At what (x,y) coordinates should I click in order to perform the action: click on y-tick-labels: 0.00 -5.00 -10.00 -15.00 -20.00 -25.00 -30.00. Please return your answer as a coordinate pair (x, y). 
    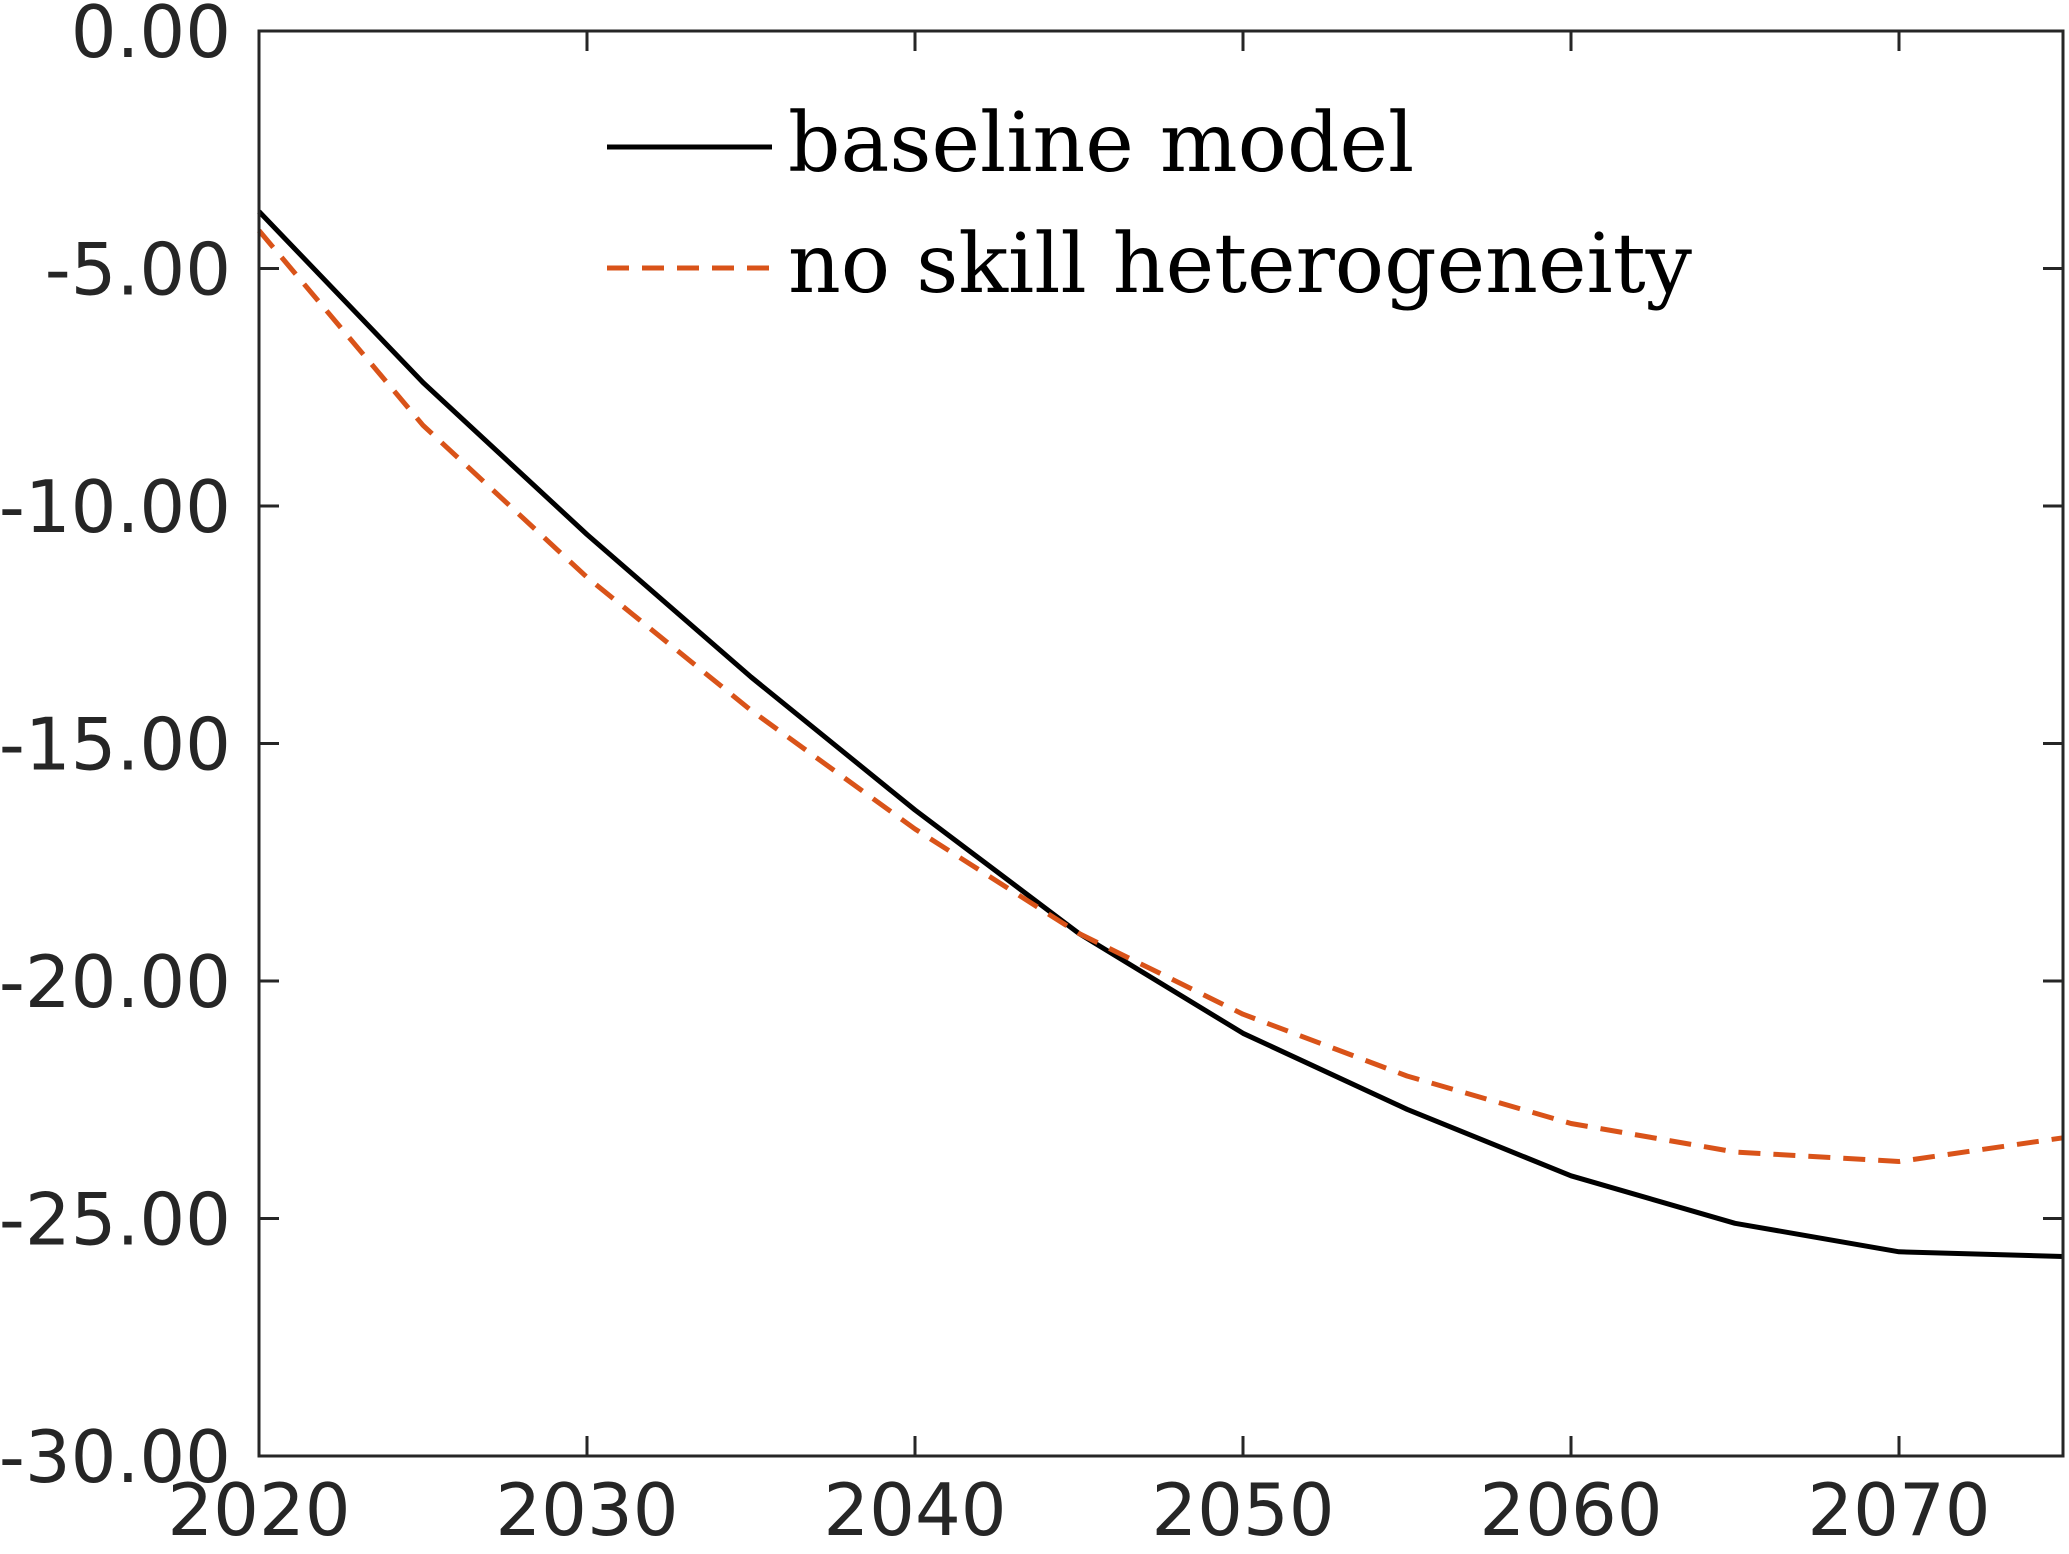
    Looking at the image, I should click on (115, 749).